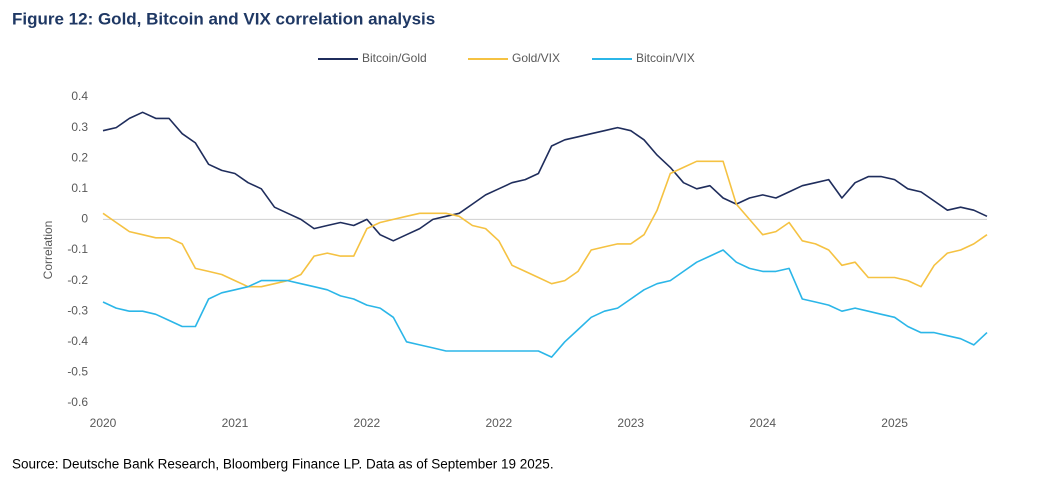 Image resolution: width=1039 pixels, height=487 pixels. I want to click on y-tick-label: -0.1, so click(77, 249).